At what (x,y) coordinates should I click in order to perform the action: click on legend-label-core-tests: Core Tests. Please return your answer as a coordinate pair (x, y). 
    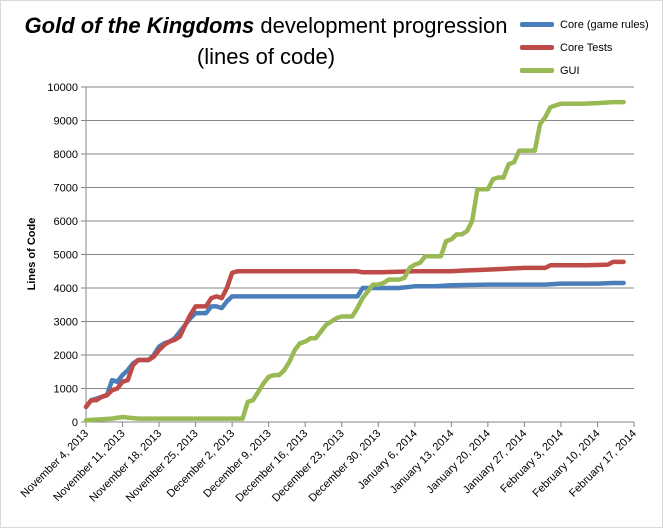
    Looking at the image, I should click on (586, 47).